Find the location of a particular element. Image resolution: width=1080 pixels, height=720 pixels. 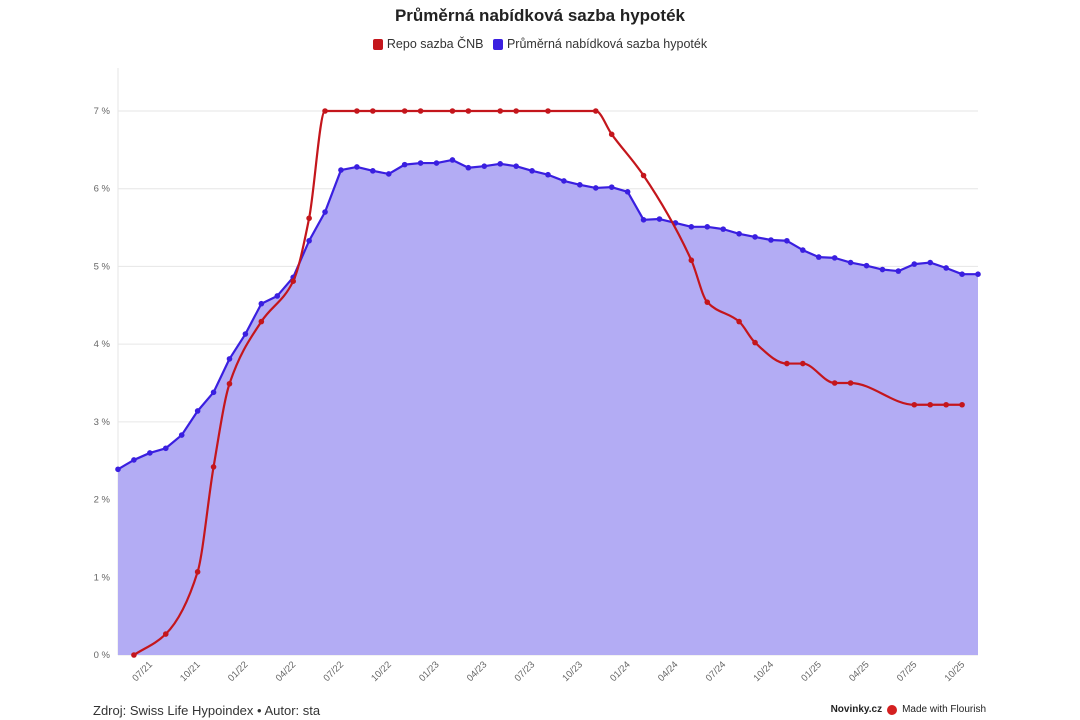

x-tick-label: 10/22 is located at coordinates (381, 671).